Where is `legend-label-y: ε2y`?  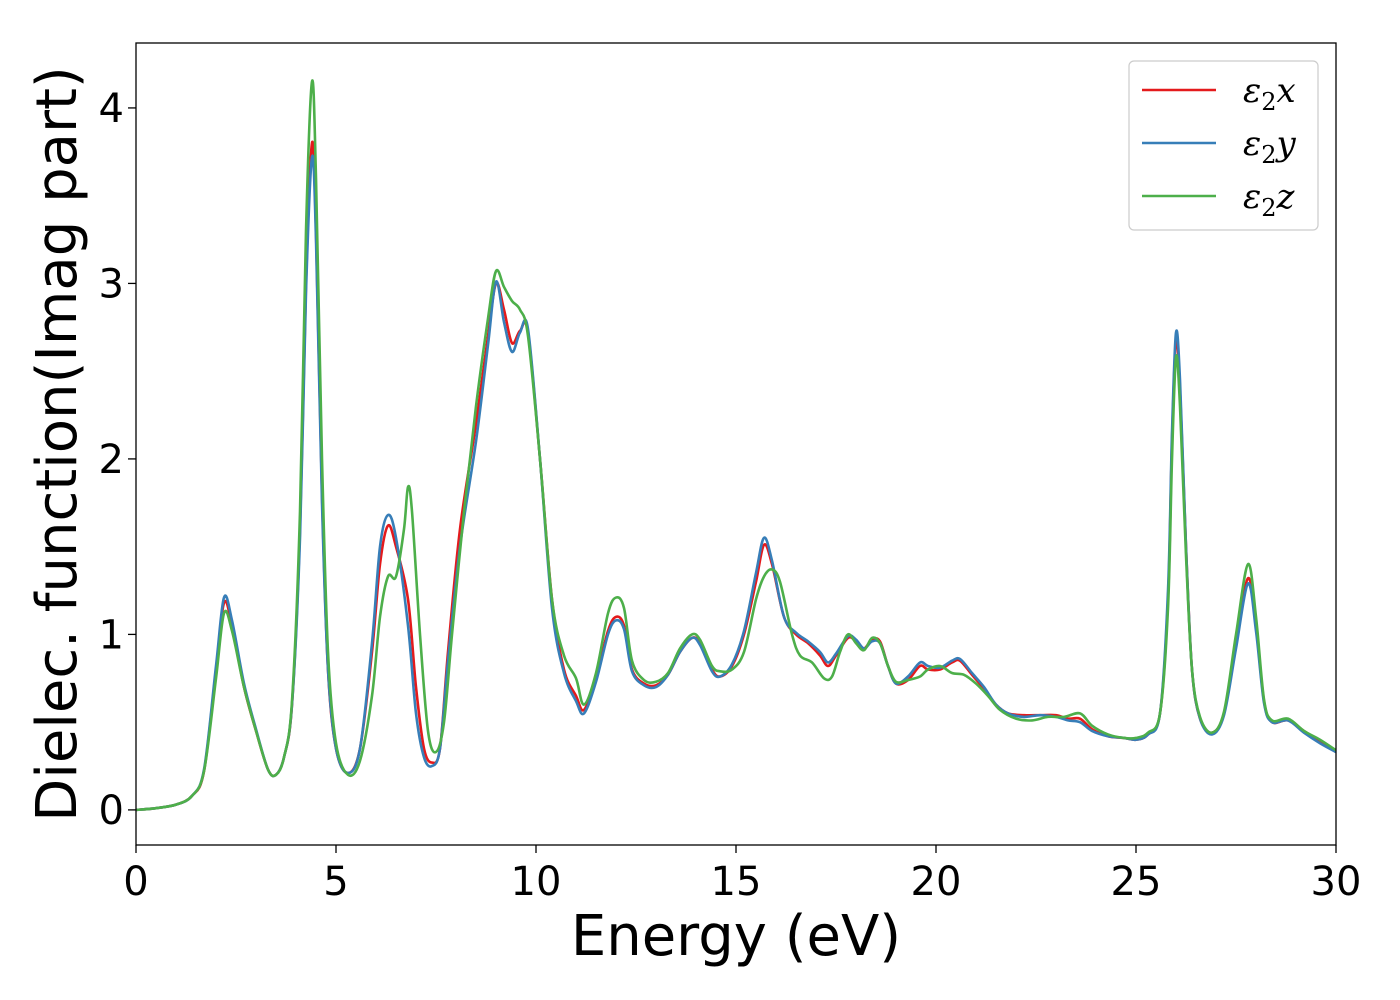 legend-label-y: ε2y is located at coordinates (1270, 146).